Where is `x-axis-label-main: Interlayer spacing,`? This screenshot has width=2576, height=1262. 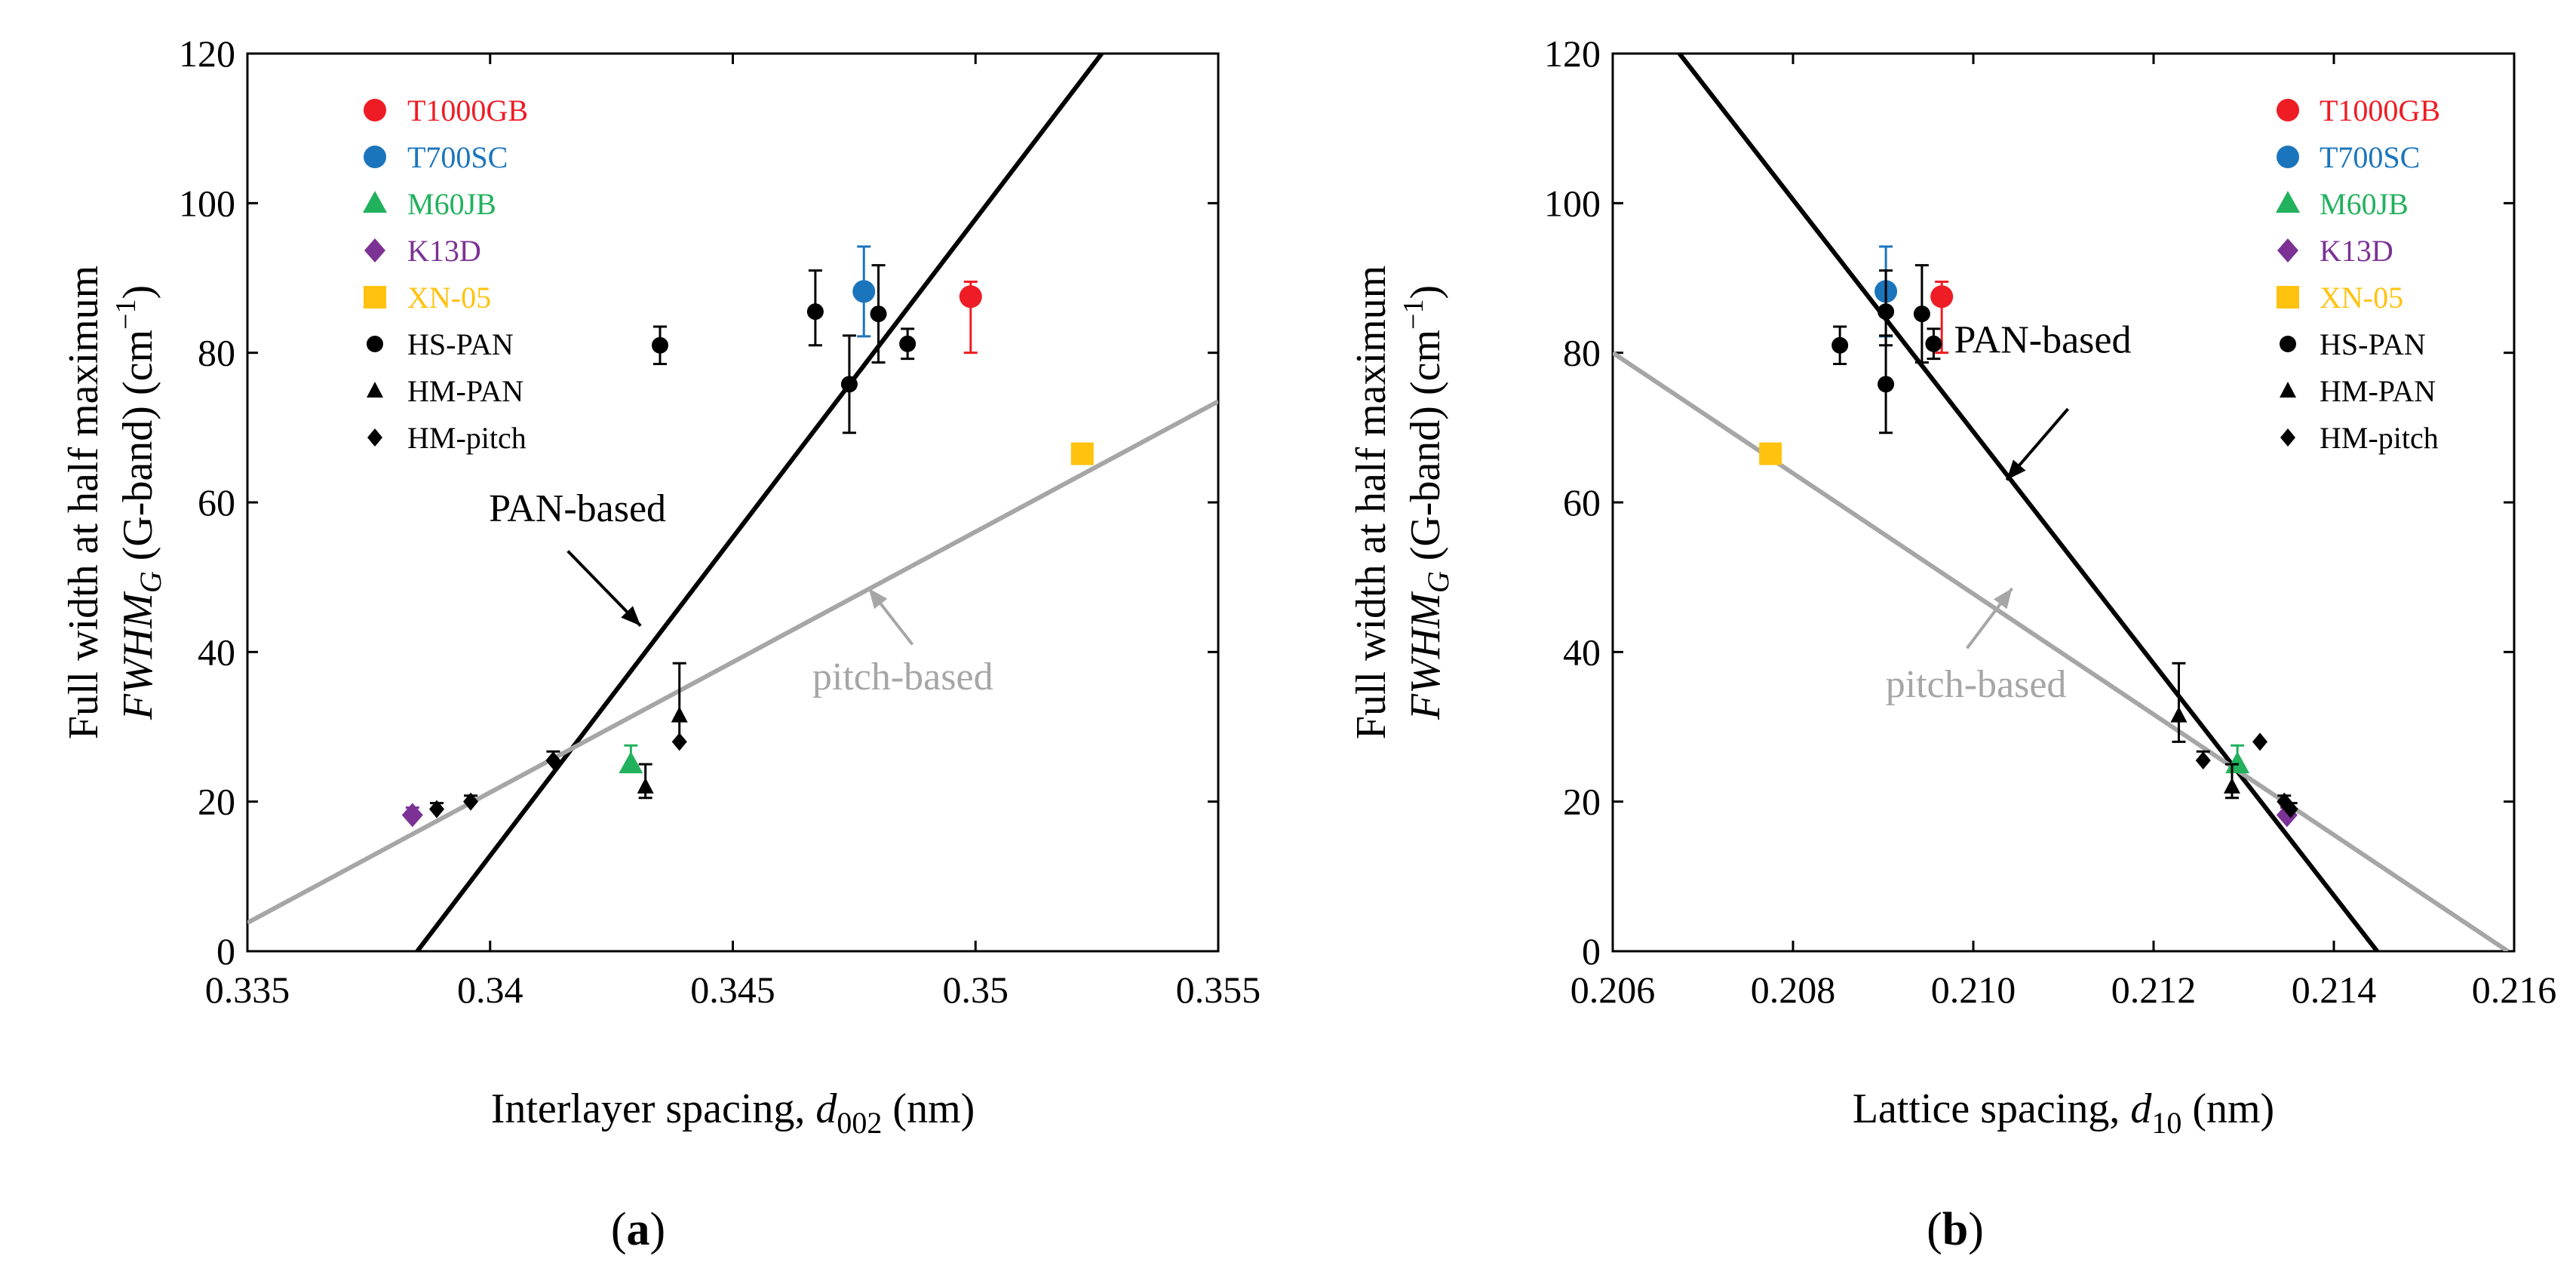 x-axis-label-main: Interlayer spacing, is located at coordinates (653, 1108).